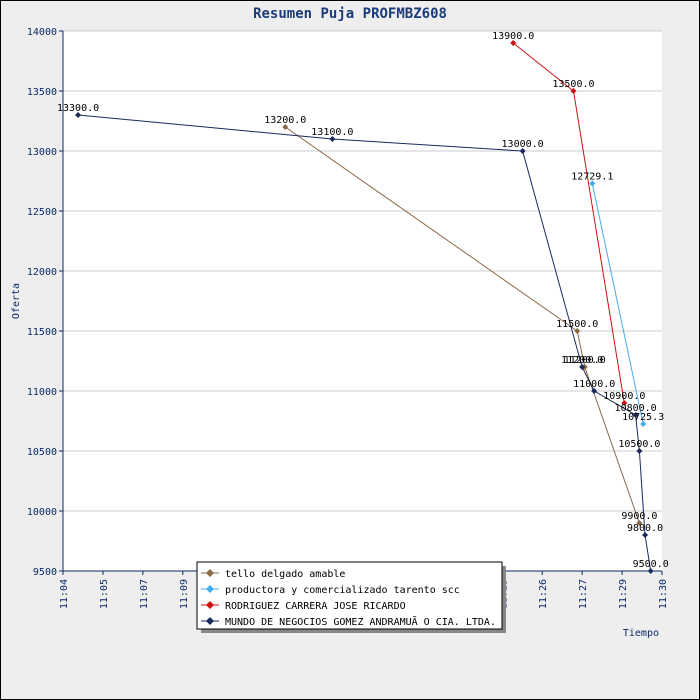 Image resolution: width=700 pixels, height=700 pixels. What do you see at coordinates (577, 324) in the screenshot?
I see `data-label: 11500.0` at bounding box center [577, 324].